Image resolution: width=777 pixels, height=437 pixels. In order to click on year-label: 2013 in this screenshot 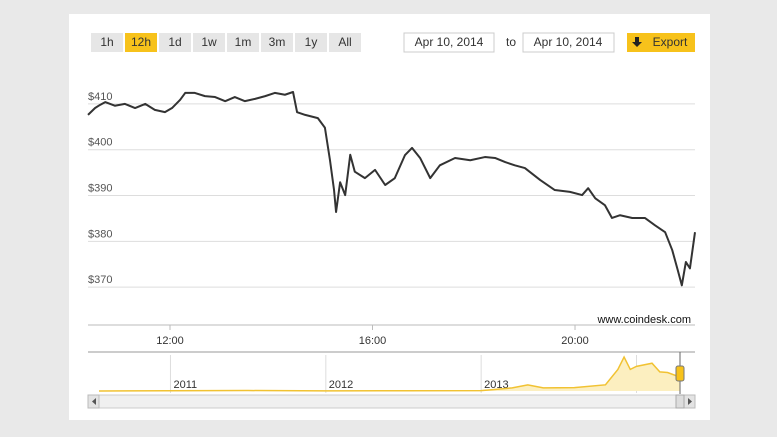, I will do `click(496, 385)`.